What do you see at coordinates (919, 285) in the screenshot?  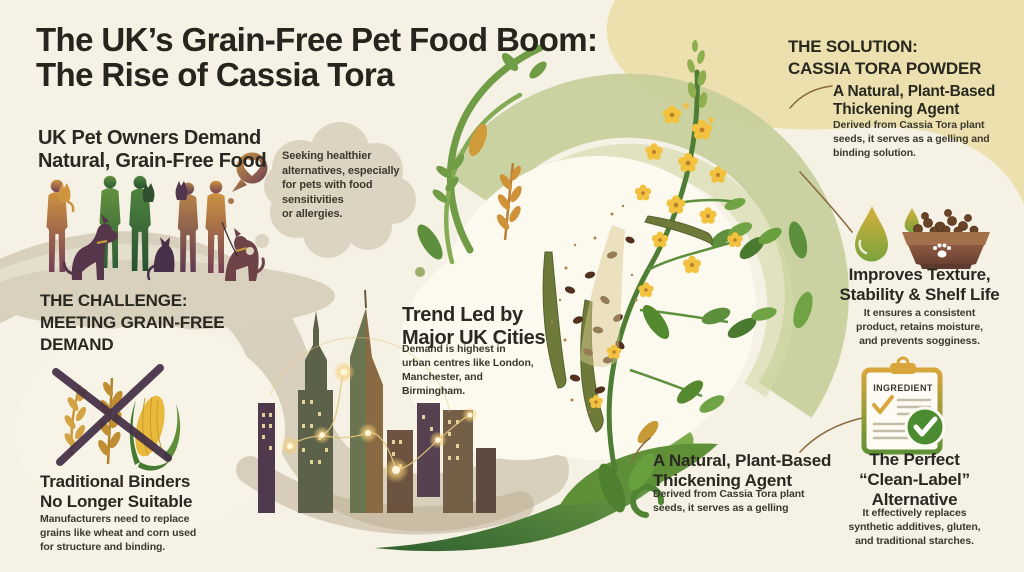 I see `texture-heading: Improves Texture, Stability & Shelf Life` at bounding box center [919, 285].